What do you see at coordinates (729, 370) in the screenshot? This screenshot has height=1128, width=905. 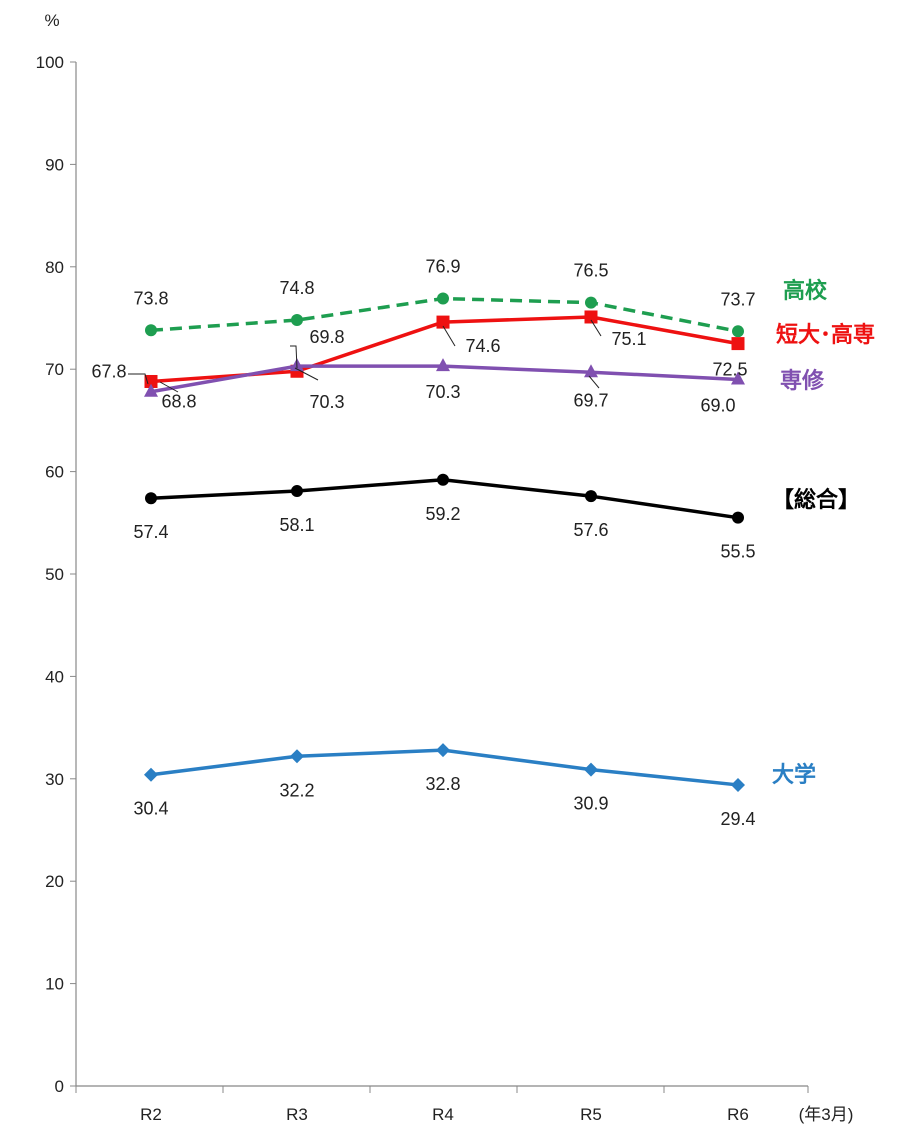 I see `data-label: 72.5` at bounding box center [729, 370].